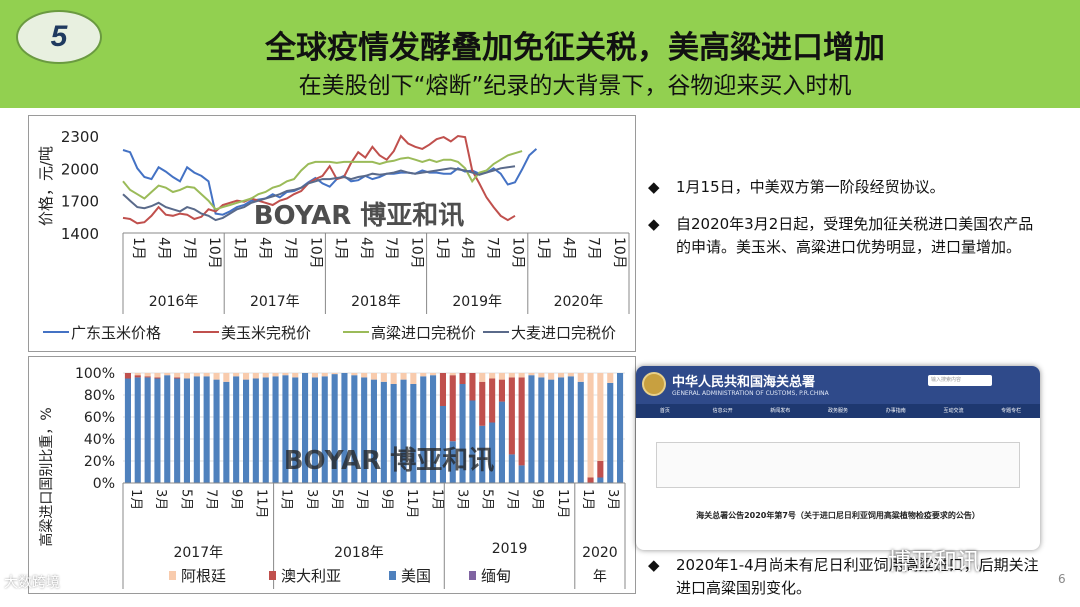  Describe the element at coordinates (1062, 579) in the screenshot. I see `page-number: 6` at that location.